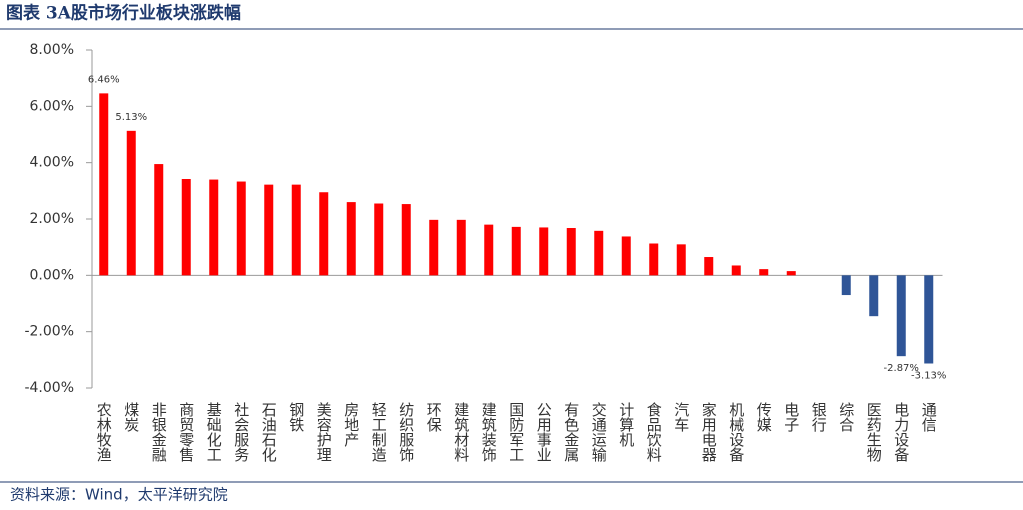 The width and height of the screenshot is (1023, 510). Describe the element at coordinates (52, 275) in the screenshot. I see `y-tick-label: 0.00%` at that location.